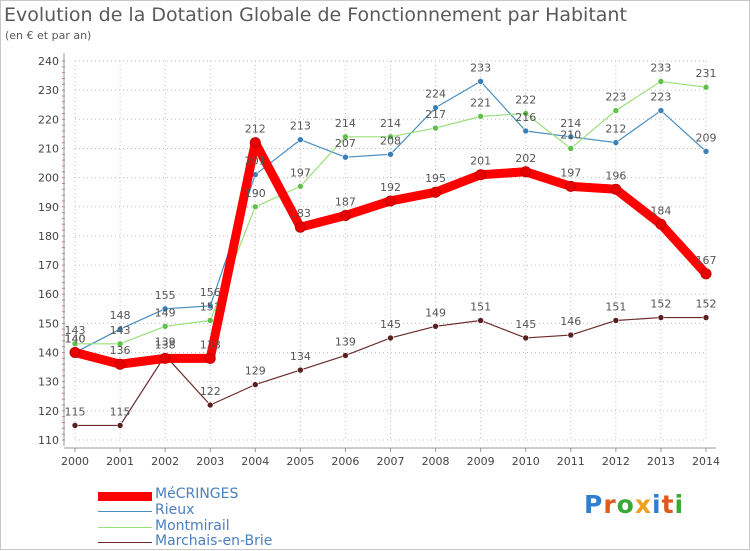 The height and width of the screenshot is (551, 750). Describe the element at coordinates (435, 178) in the screenshot. I see `data-label: 195` at that location.